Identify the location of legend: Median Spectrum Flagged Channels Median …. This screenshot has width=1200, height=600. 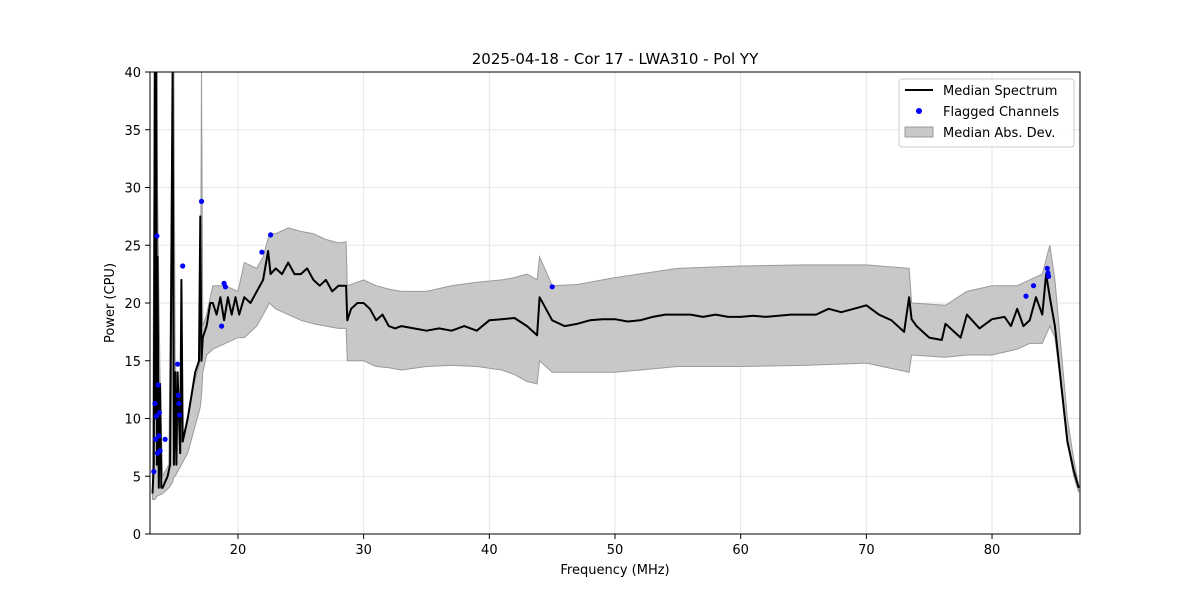
(986, 113).